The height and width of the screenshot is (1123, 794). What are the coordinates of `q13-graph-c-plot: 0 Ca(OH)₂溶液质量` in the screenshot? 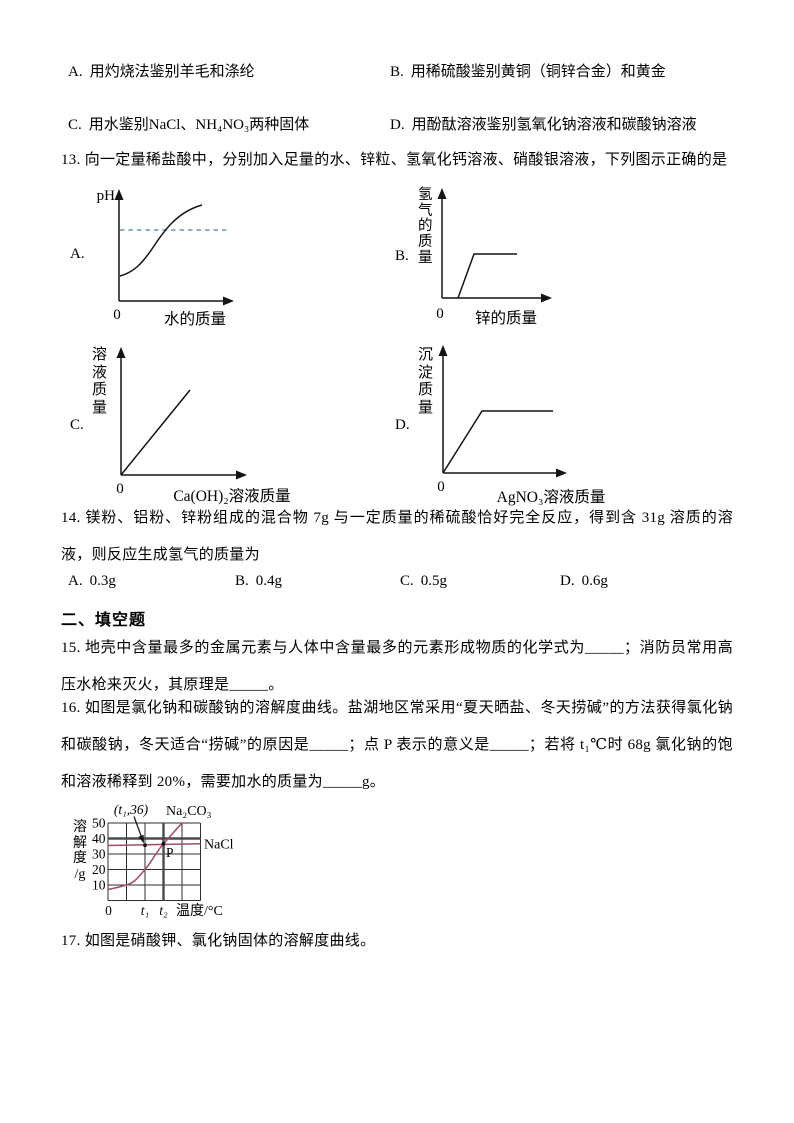 It's located at (203, 426).